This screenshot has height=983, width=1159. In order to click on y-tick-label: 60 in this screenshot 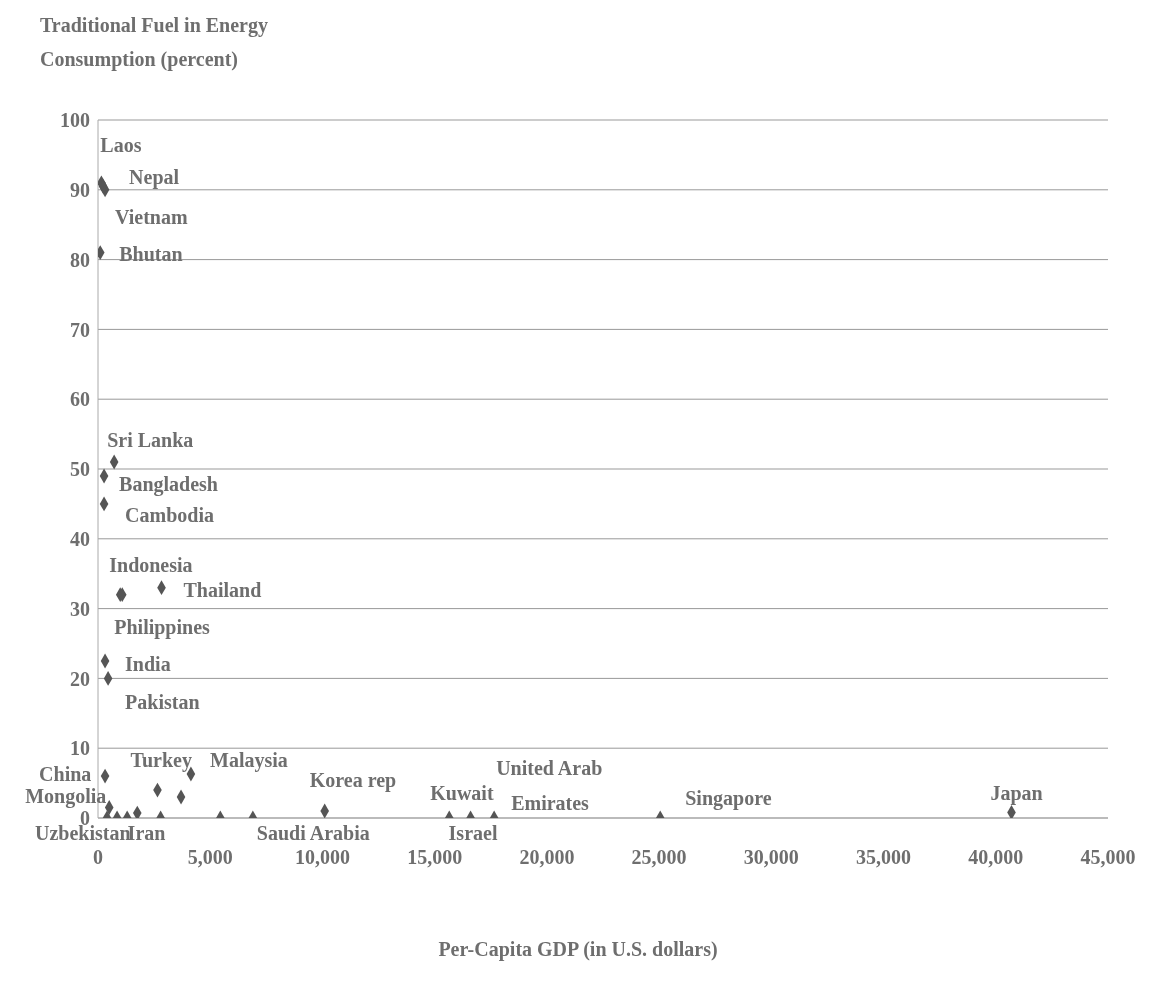, I will do `click(80, 399)`.